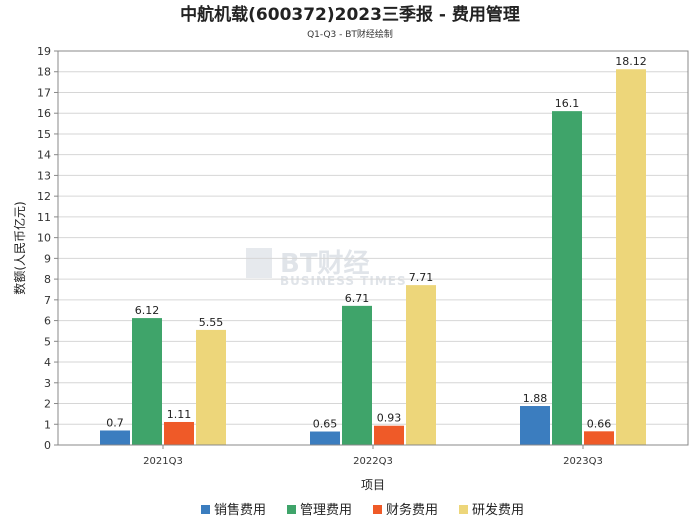 The height and width of the screenshot is (524, 700). I want to click on legend-item: 销售费用, so click(233, 510).